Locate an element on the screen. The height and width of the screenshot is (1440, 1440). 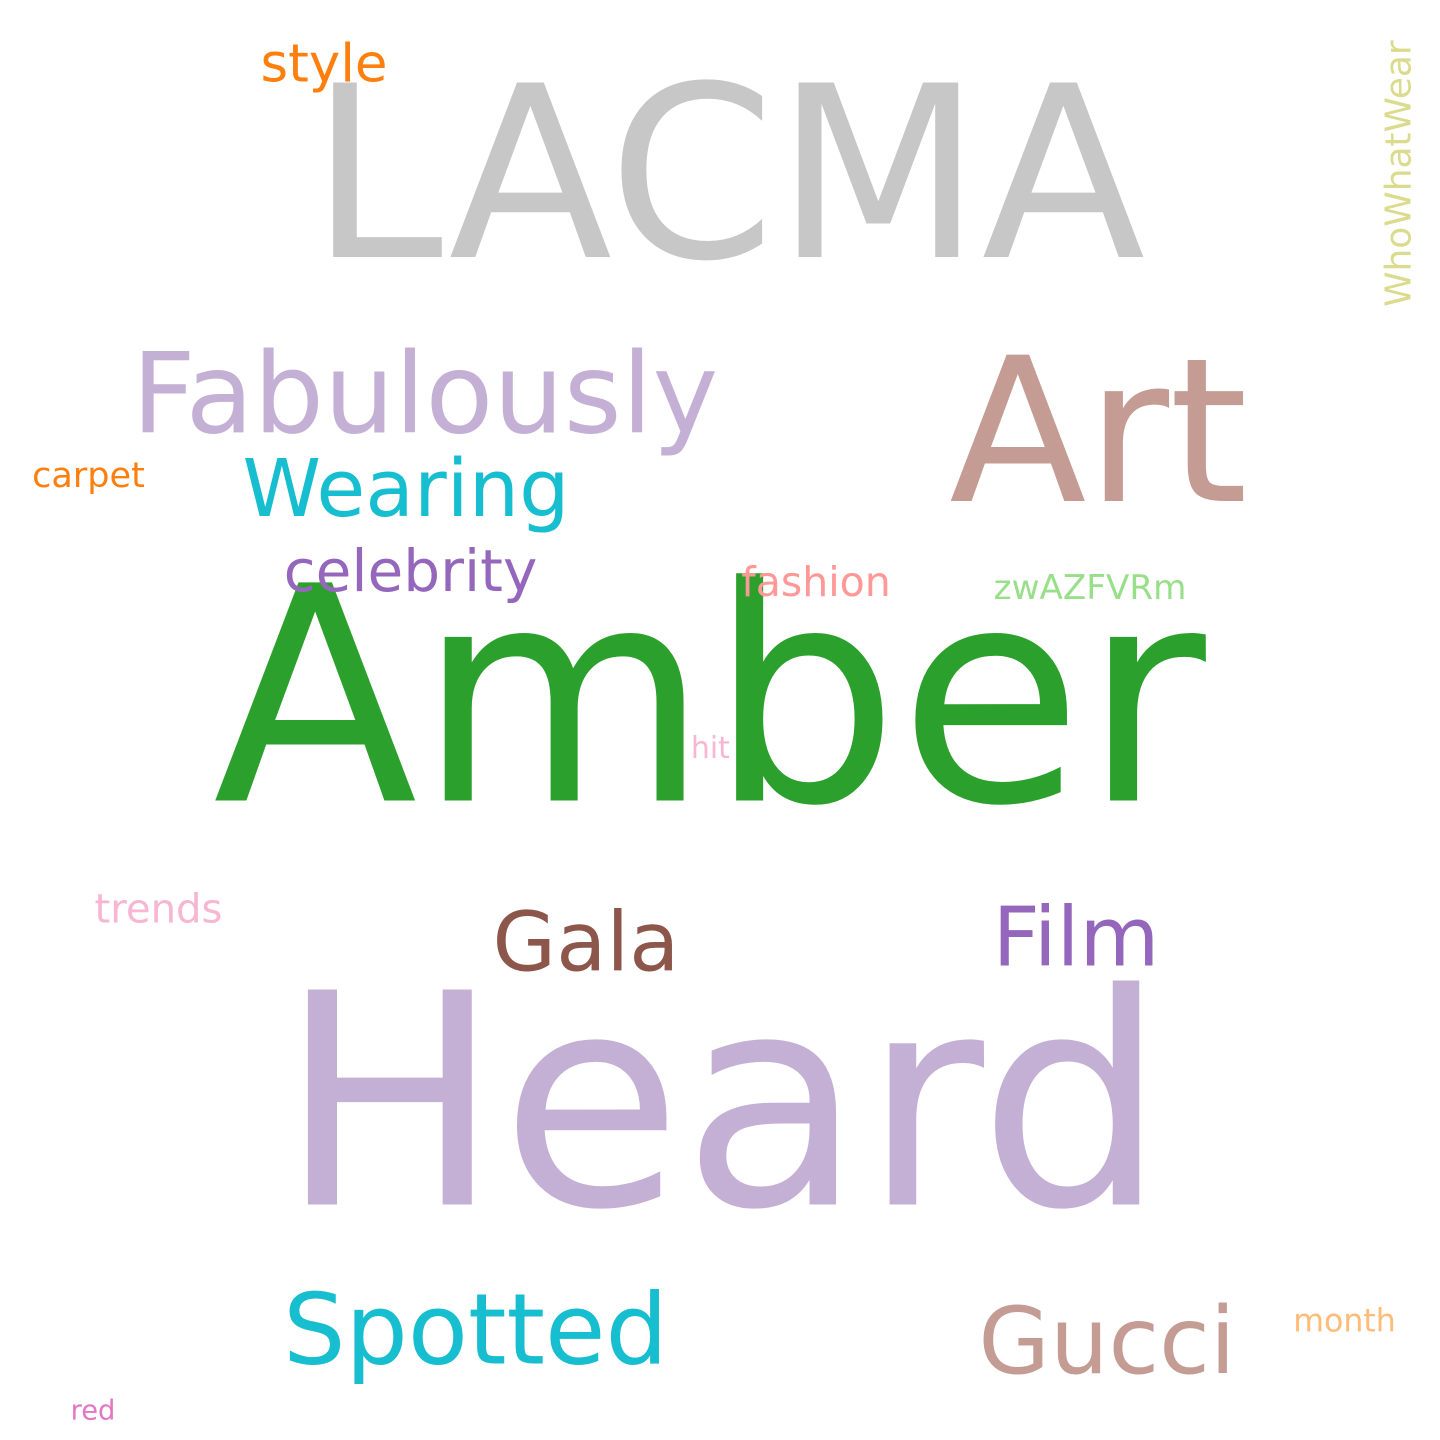
word-film: Film is located at coordinates (1076, 938).